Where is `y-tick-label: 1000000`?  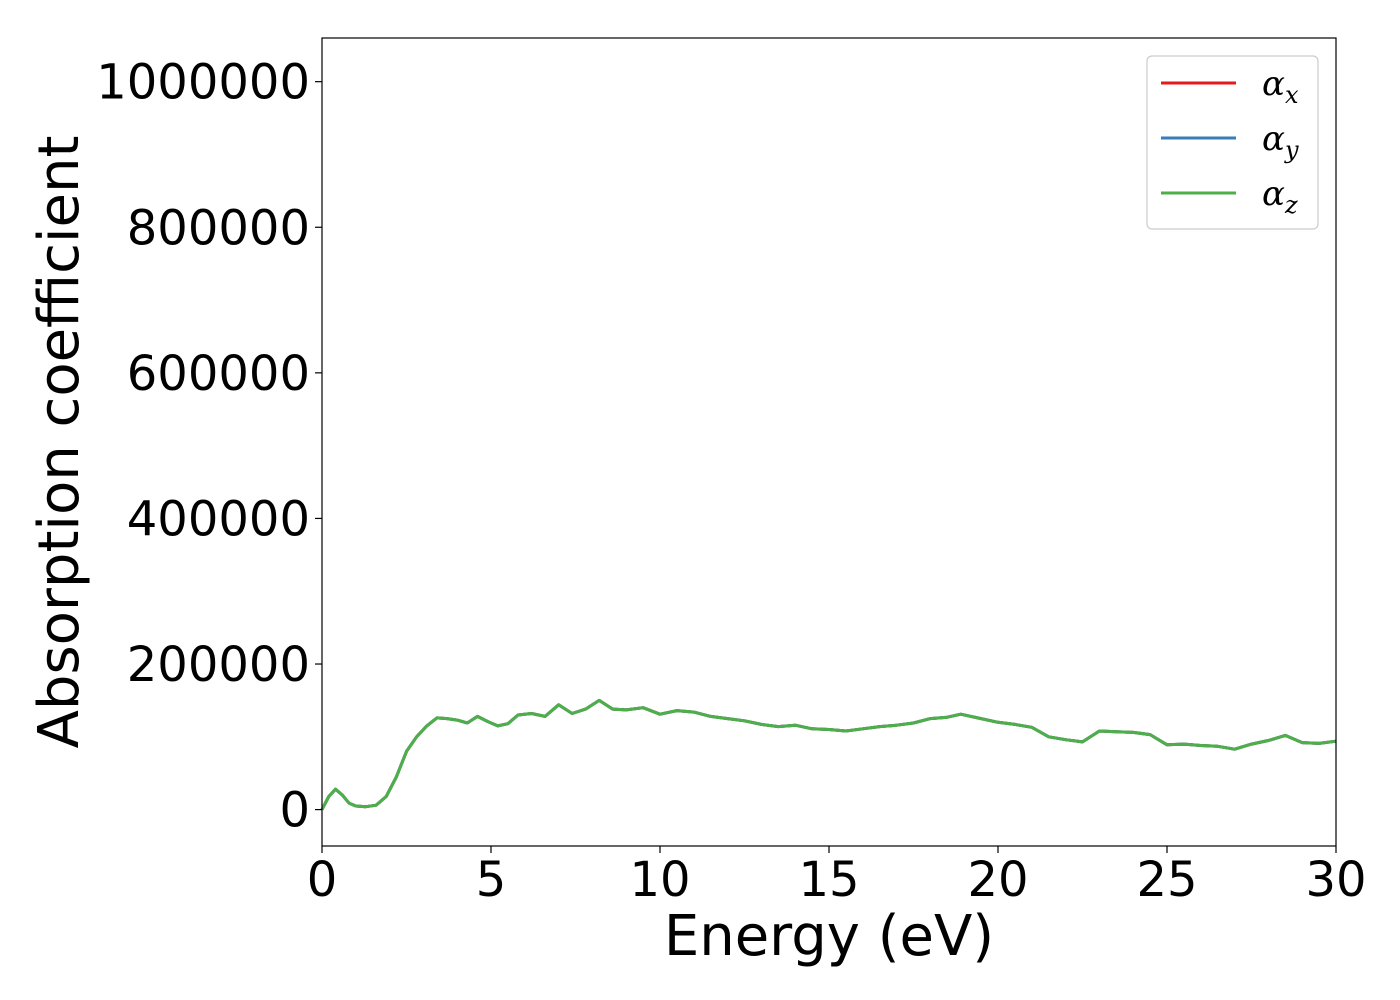 y-tick-label: 1000000 is located at coordinates (203, 83).